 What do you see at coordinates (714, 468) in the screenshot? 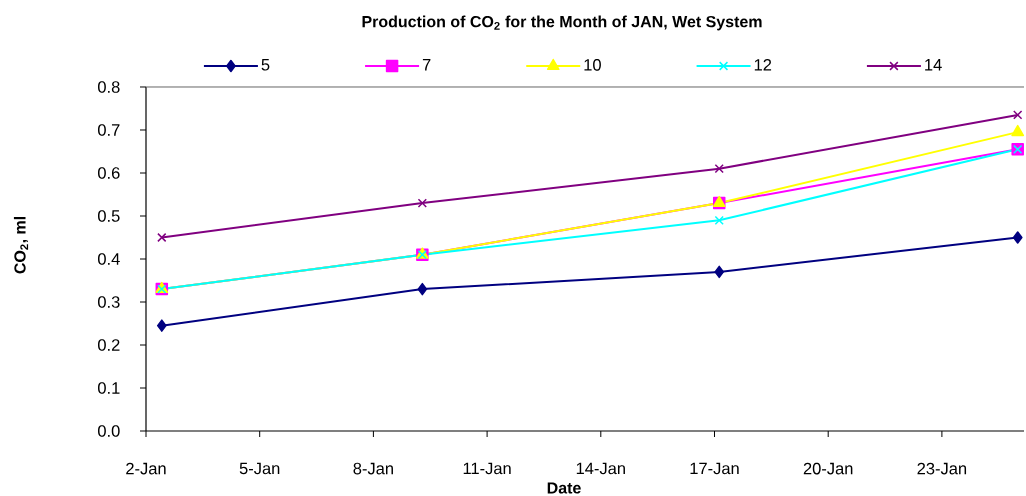
I see `x-tick-label: 17-Jan` at bounding box center [714, 468].